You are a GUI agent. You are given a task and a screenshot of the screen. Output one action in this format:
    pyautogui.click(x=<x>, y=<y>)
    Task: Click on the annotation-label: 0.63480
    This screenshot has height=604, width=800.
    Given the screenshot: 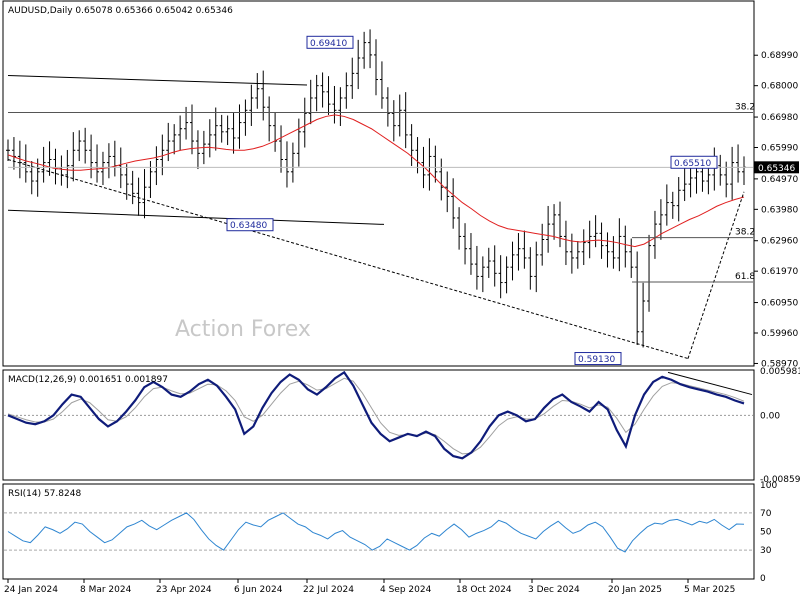 What is the action you would take?
    pyautogui.click(x=248, y=226)
    